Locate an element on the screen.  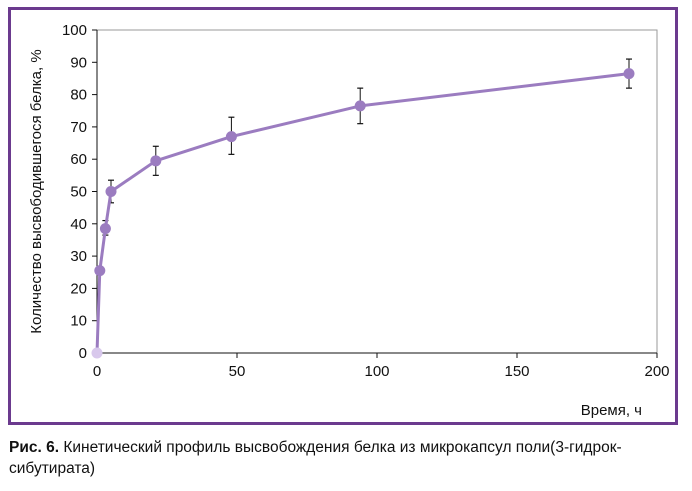
x-tick-label: 150 is located at coordinates (516, 371).